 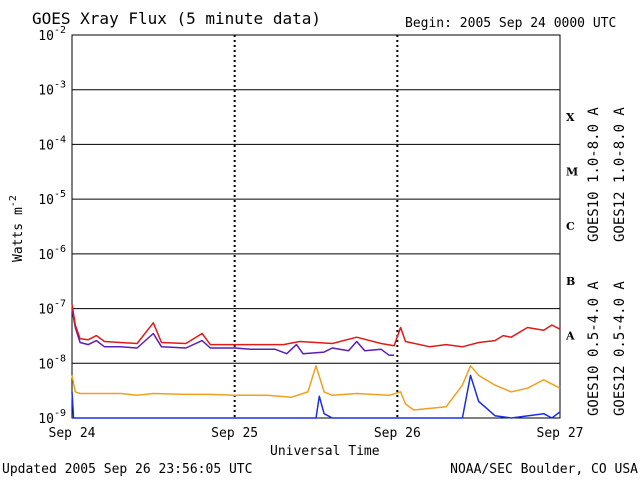 What do you see at coordinates (13, 201) in the screenshot?
I see `y-axis-label-exponent: -2` at bounding box center [13, 201].